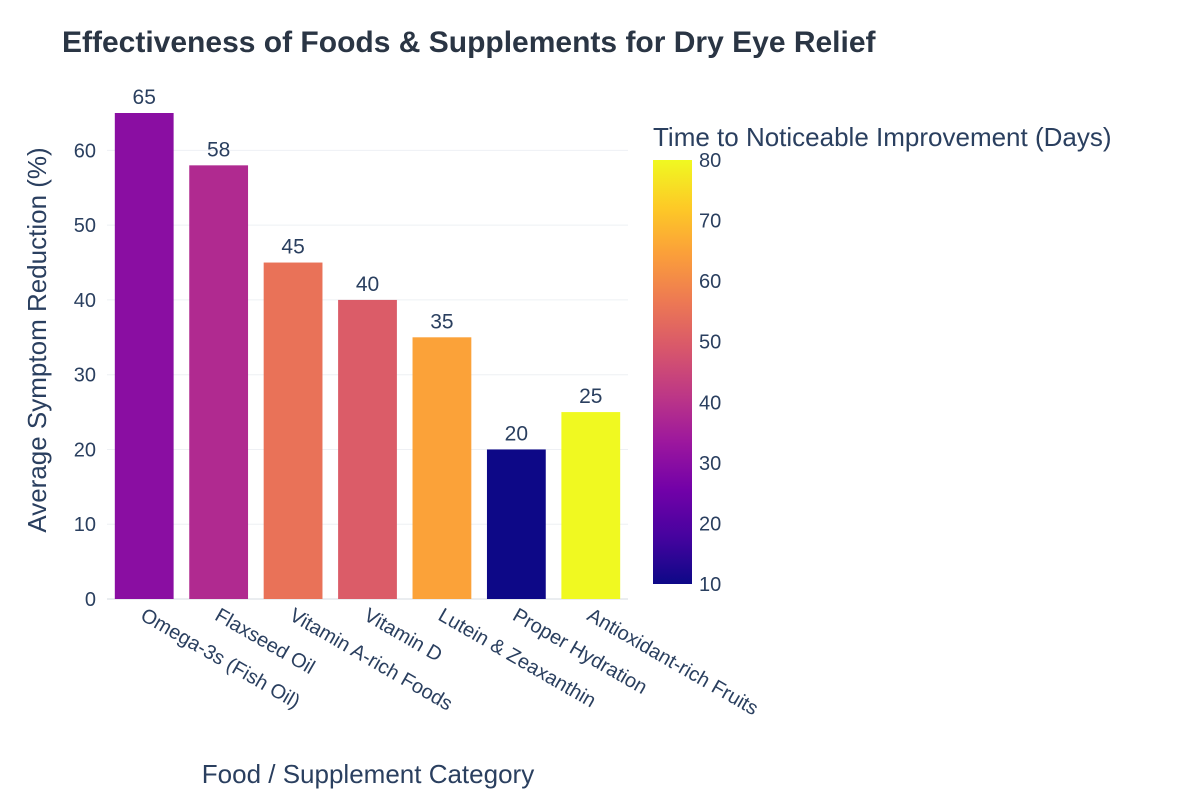  I want to click on colorbar-gradient, so click(672, 372).